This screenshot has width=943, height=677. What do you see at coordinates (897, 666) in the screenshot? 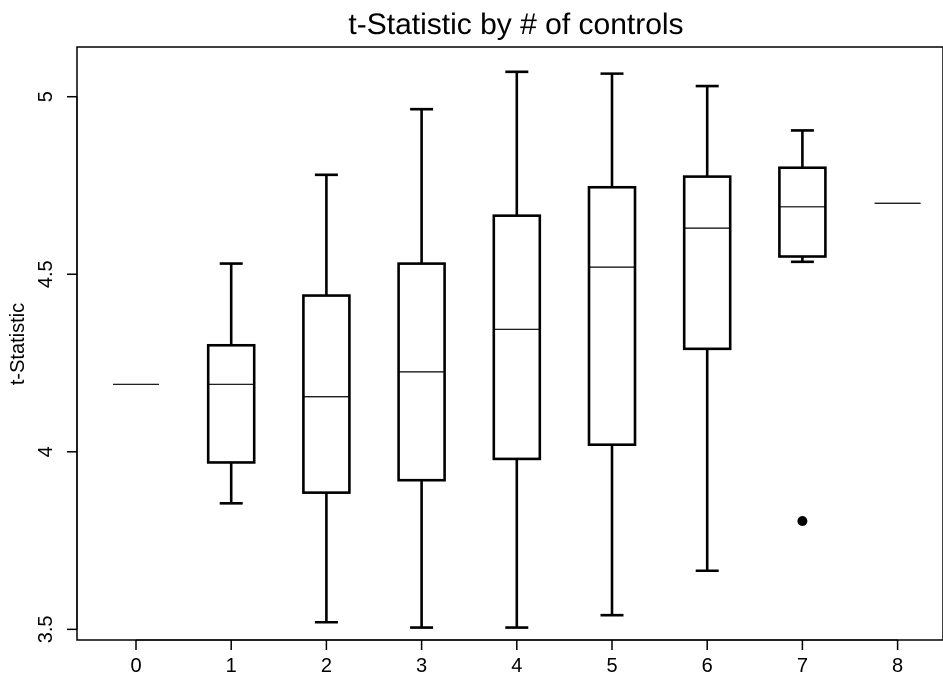
I see `x-tick-label: 8` at bounding box center [897, 666].